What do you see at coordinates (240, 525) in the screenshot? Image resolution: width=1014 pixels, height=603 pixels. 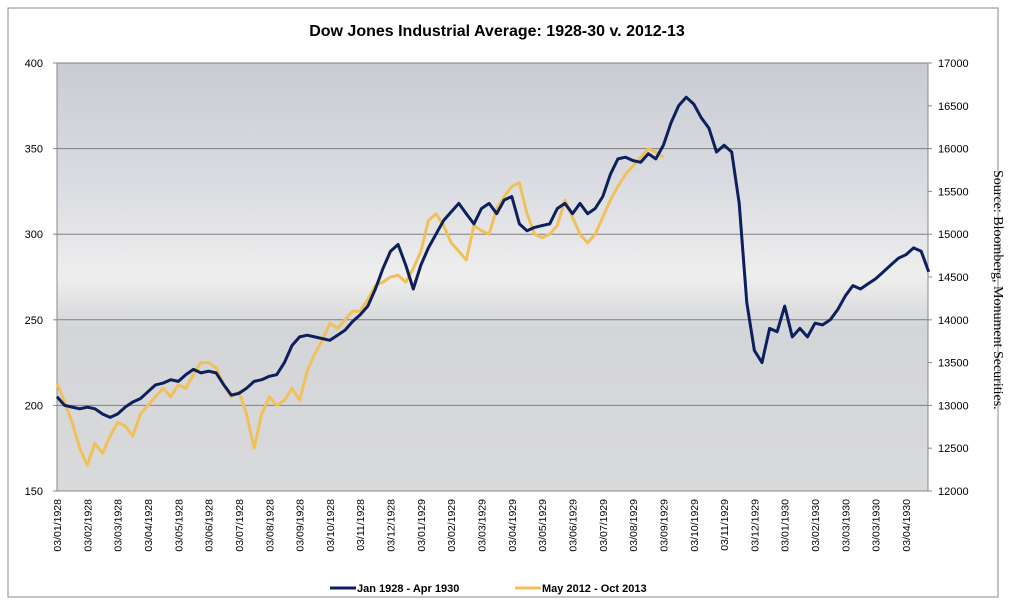 I see `x-tick-label: 03/07/1928` at bounding box center [240, 525].